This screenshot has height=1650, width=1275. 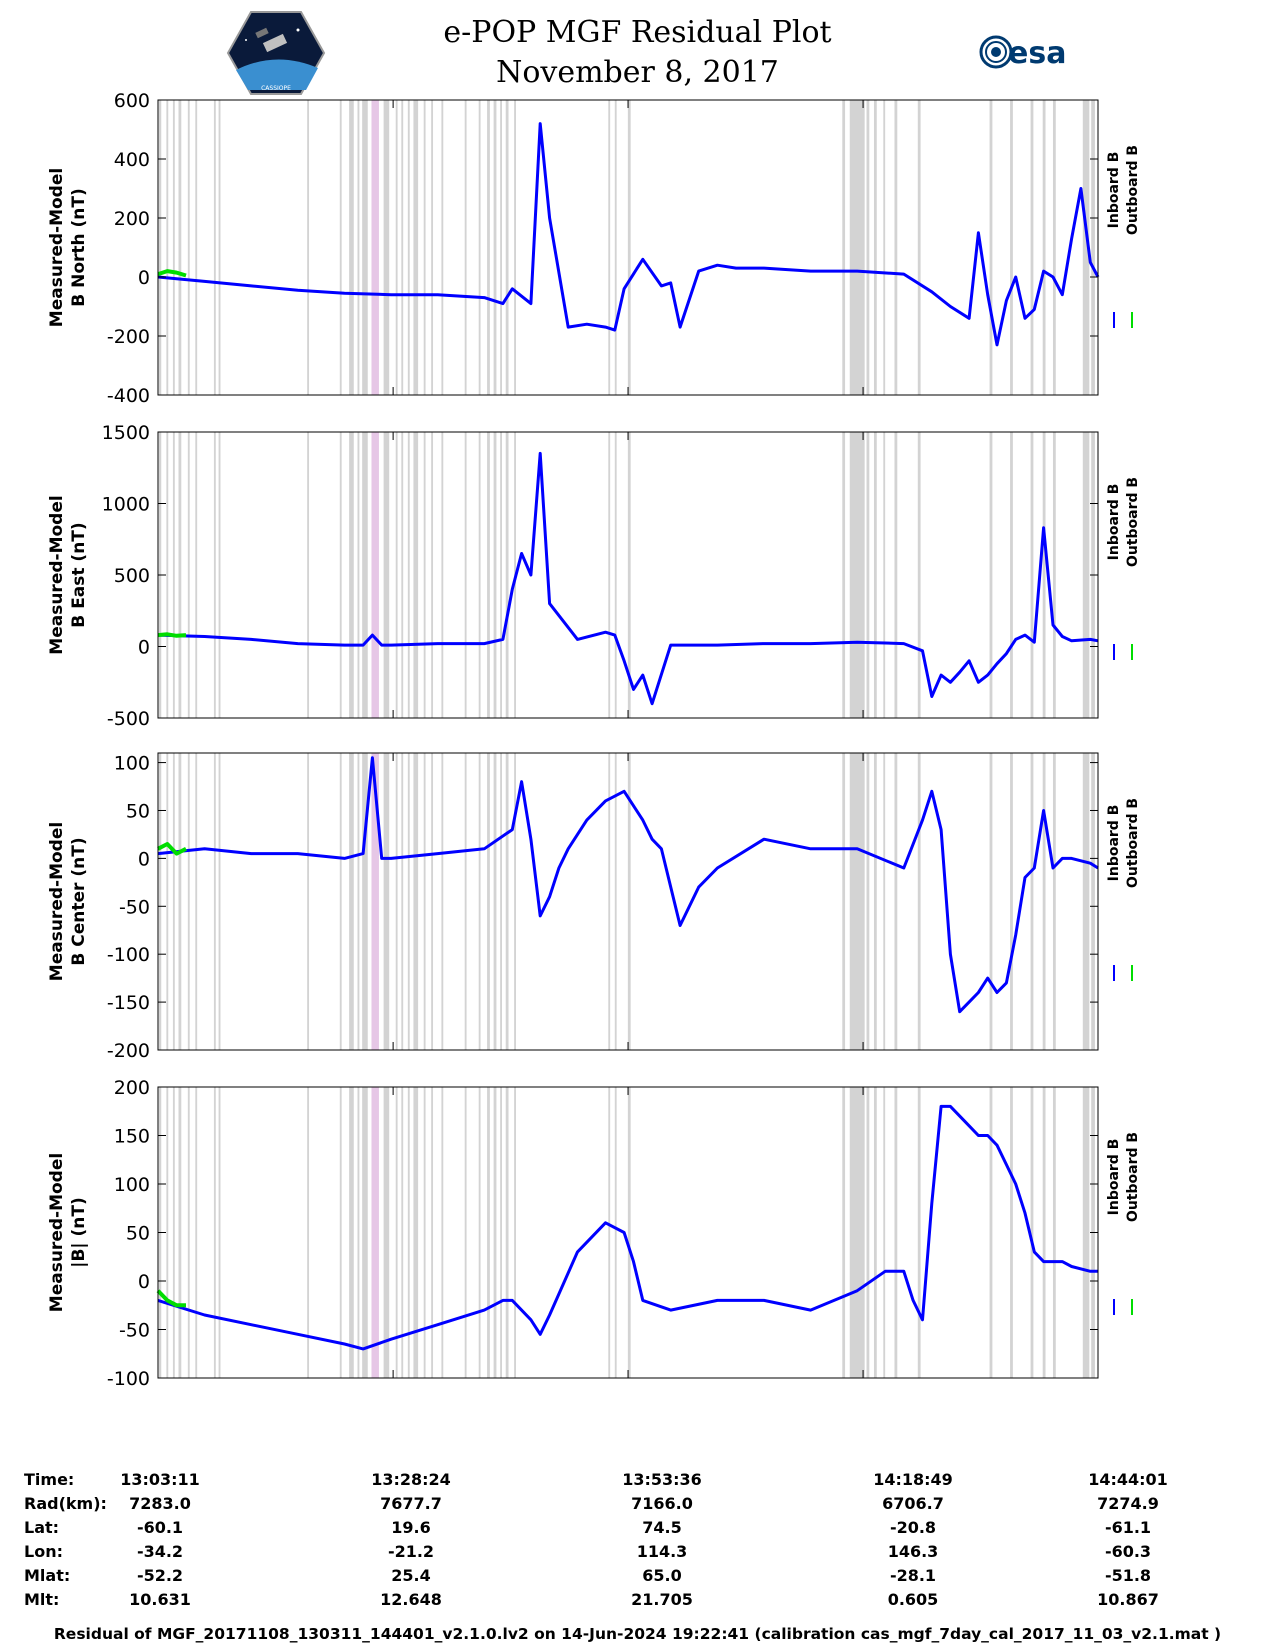 I want to click on y-tick-label: -200, so click(x=128, y=337).